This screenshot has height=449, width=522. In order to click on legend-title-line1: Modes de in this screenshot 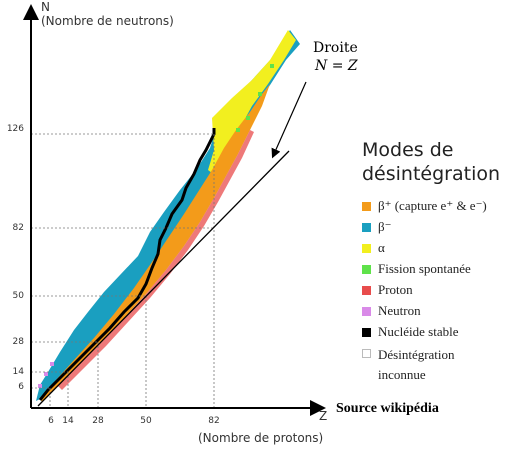, I will do `click(408, 150)`.